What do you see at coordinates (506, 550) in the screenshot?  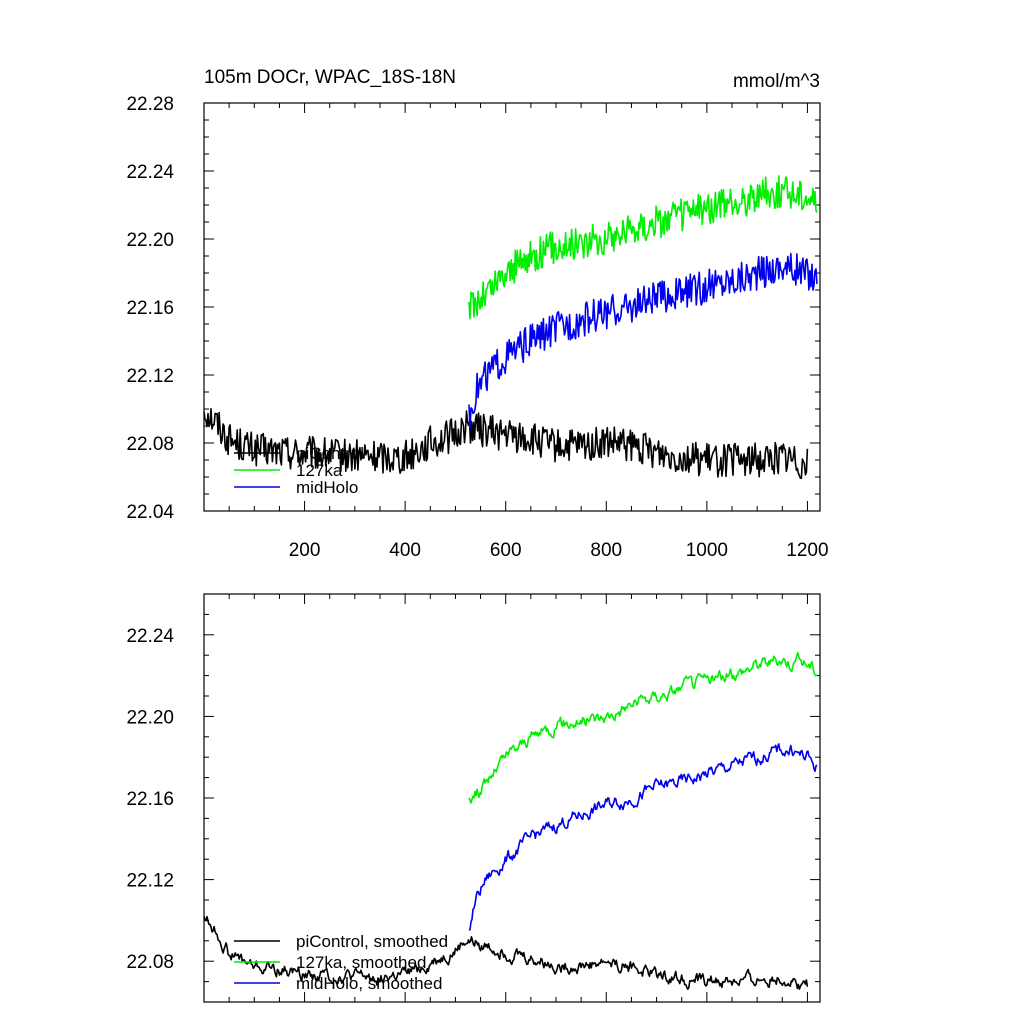 I see `x-tick-label: 600` at bounding box center [506, 550].